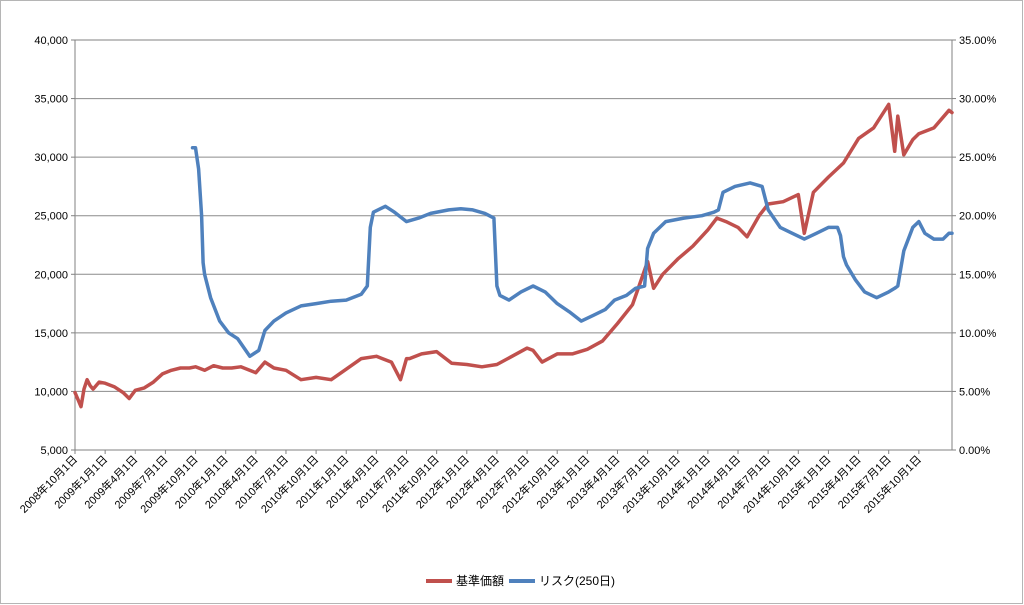 This screenshot has width=1024, height=605. I want to click on legend-item-nav: 基準価額, so click(465, 580).